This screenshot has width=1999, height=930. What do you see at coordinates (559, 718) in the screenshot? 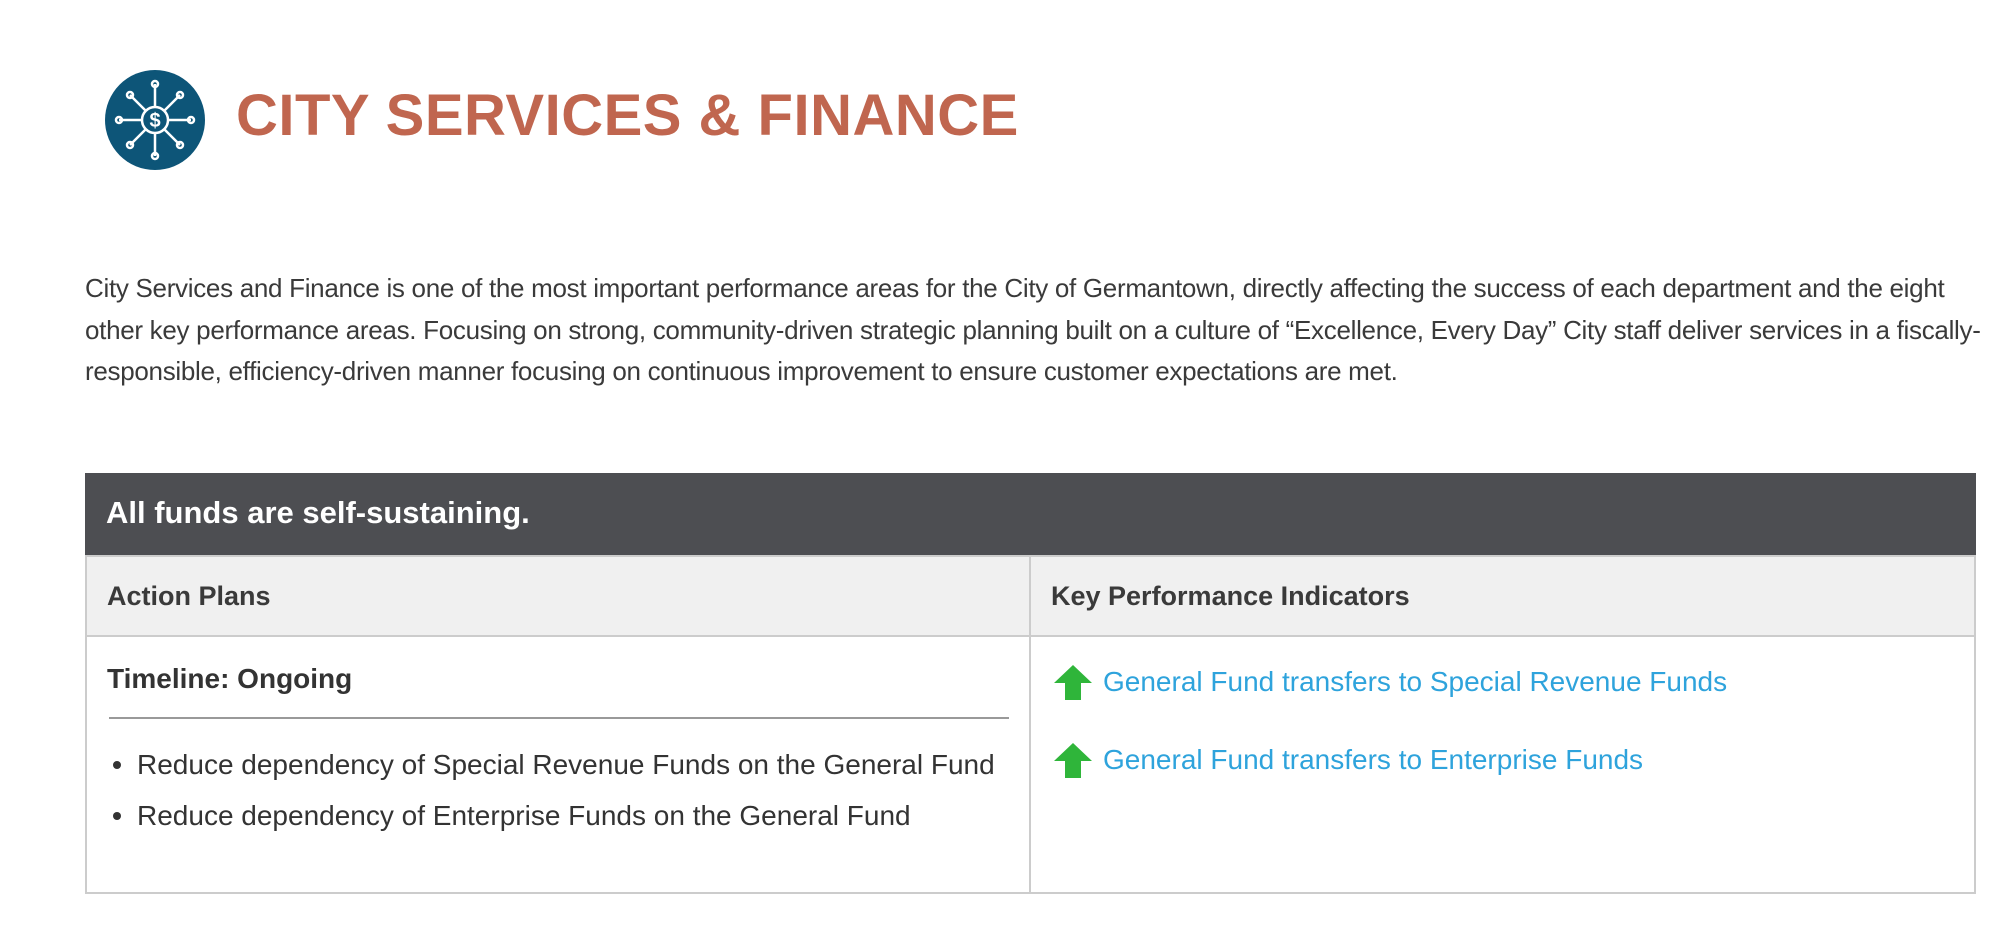
I see `divider` at bounding box center [559, 718].